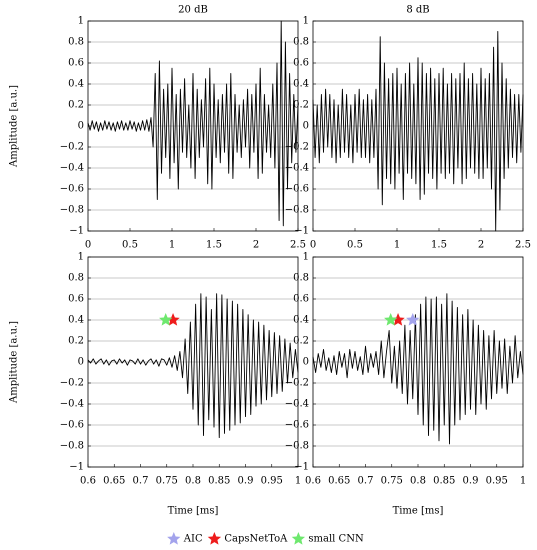 The width and height of the screenshot is (537, 550). I want to click on panel-title: 20 dB, so click(193, 10).